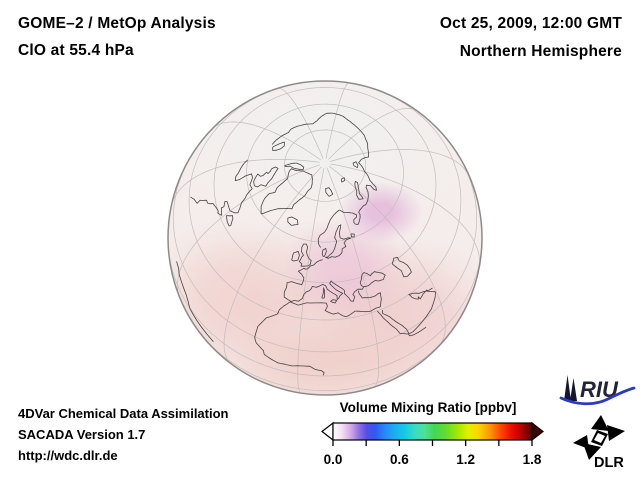  I want to click on colorbar-gradient-bar, so click(432, 431).